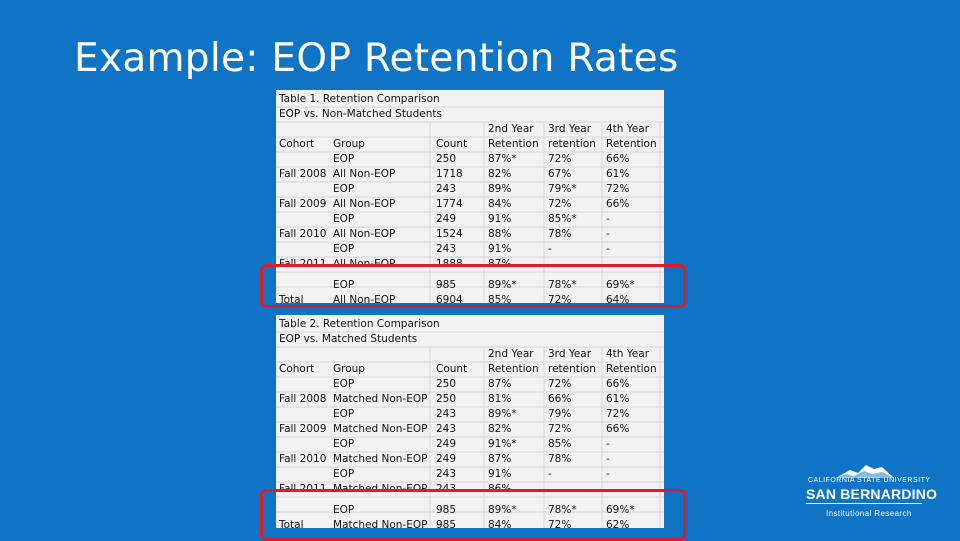  I want to click on table-caption: Table 2. Retention Comparison, so click(359, 324).